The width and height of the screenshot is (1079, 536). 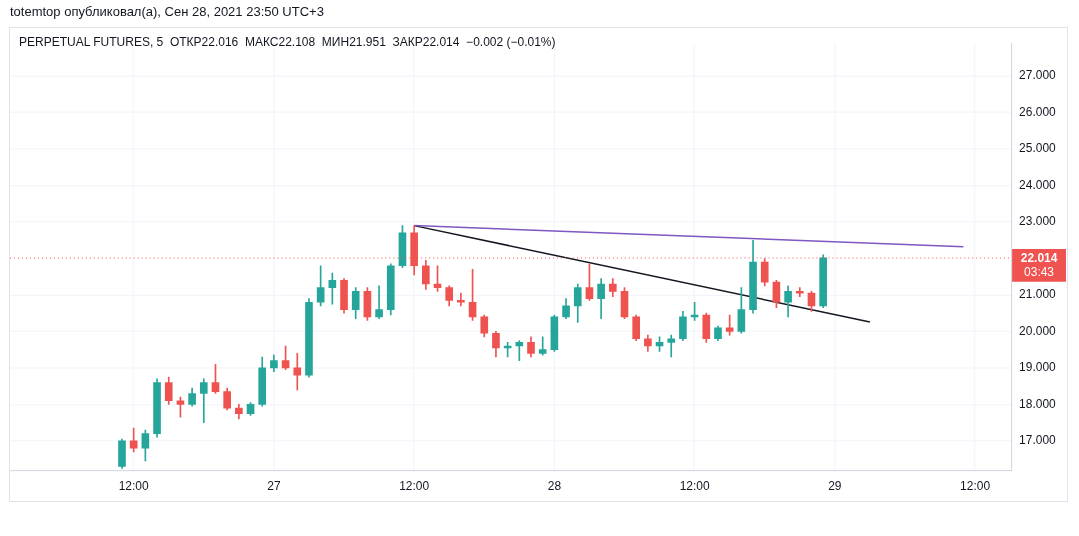 I want to click on y-tick-label: 20.000, so click(x=1038, y=330).